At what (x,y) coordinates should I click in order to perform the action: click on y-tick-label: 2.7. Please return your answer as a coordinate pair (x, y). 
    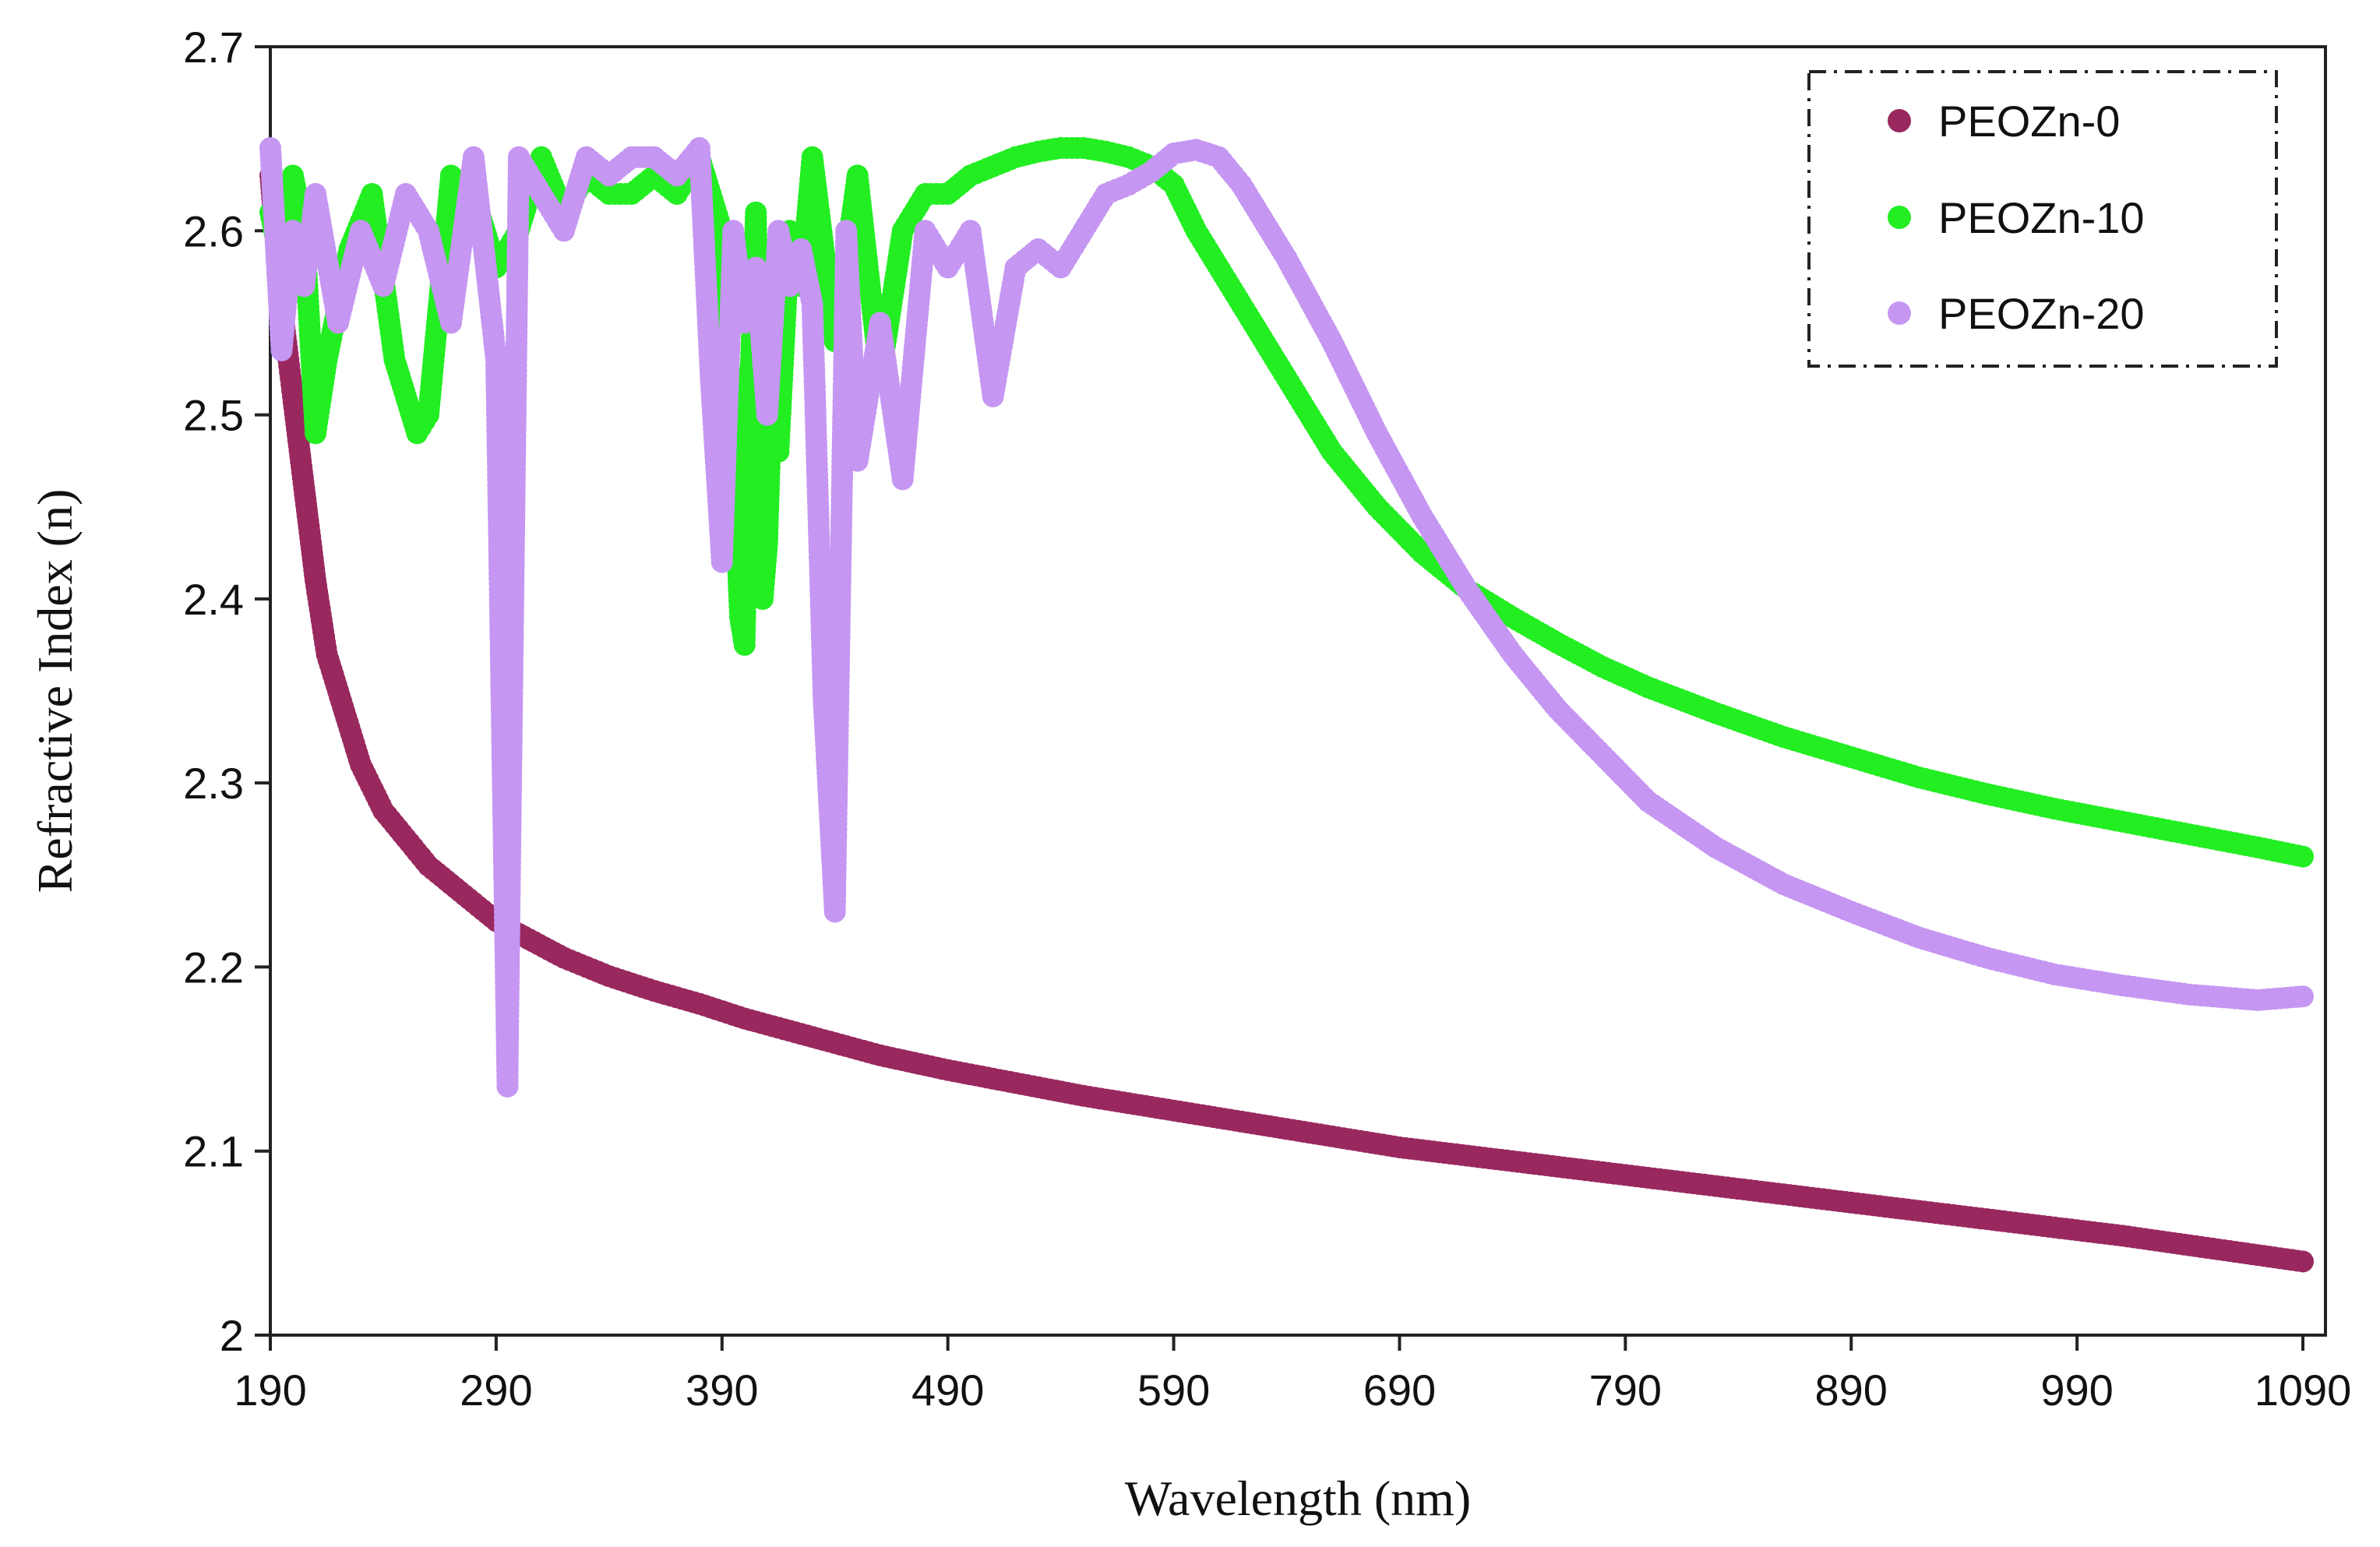
    Looking at the image, I should click on (213, 48).